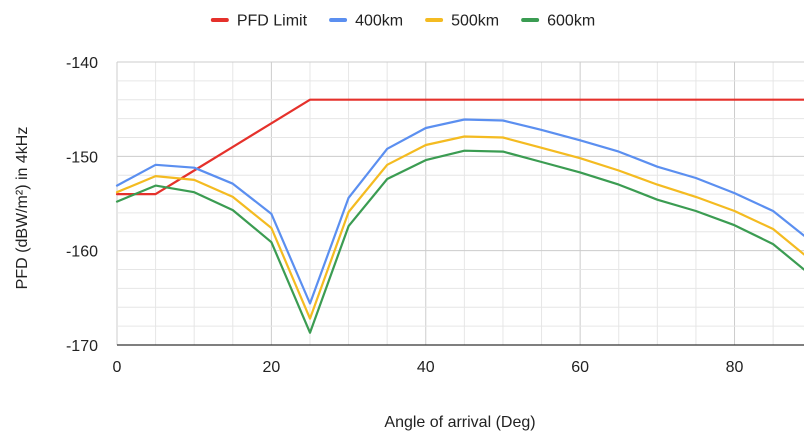  What do you see at coordinates (426, 367) in the screenshot?
I see `x-tick-label: 40` at bounding box center [426, 367].